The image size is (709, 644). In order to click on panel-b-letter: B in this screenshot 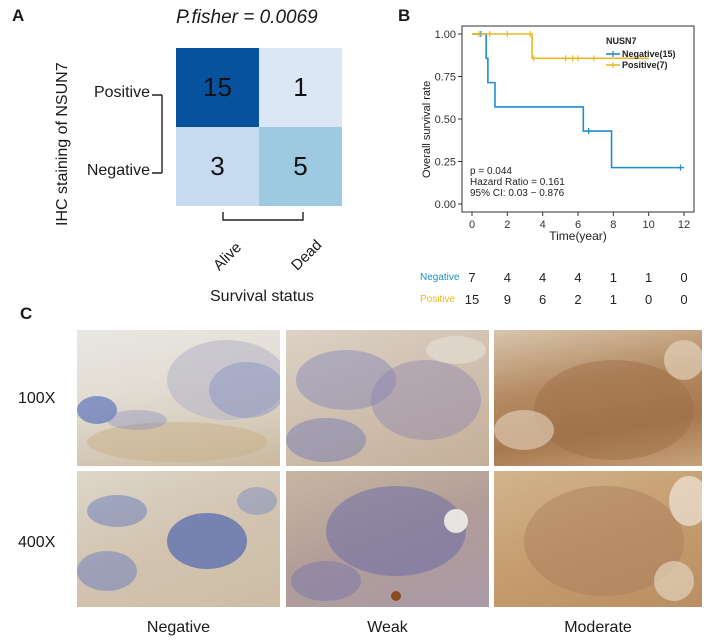, I will do `click(404, 15)`.